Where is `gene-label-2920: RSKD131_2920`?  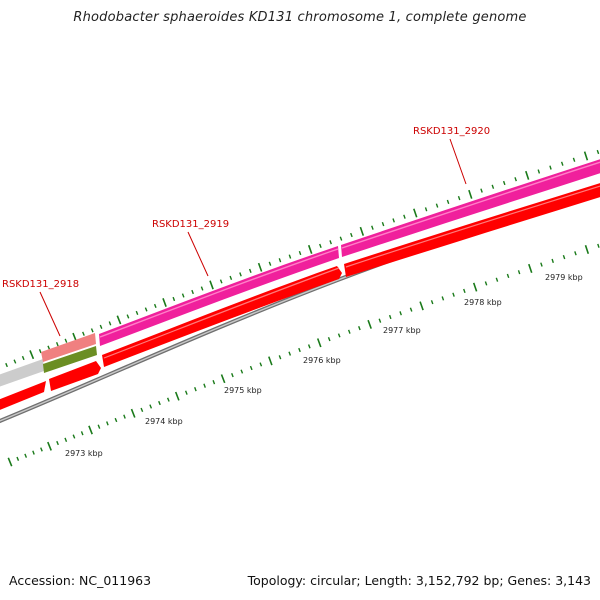
gene-label-2920: RSKD131_2920 is located at coordinates (451, 131).